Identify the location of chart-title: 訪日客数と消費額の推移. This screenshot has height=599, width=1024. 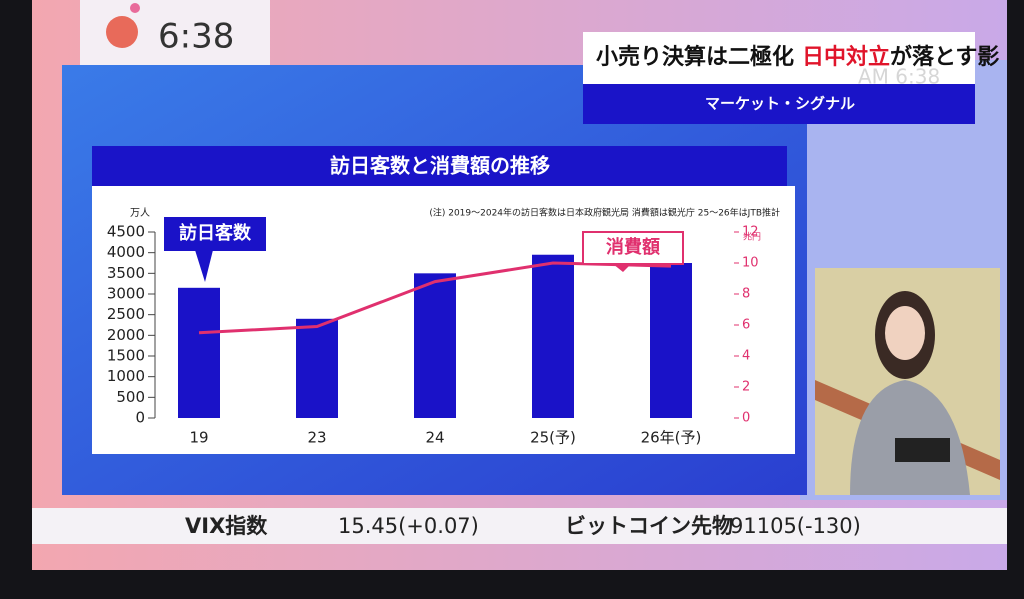
(440, 166).